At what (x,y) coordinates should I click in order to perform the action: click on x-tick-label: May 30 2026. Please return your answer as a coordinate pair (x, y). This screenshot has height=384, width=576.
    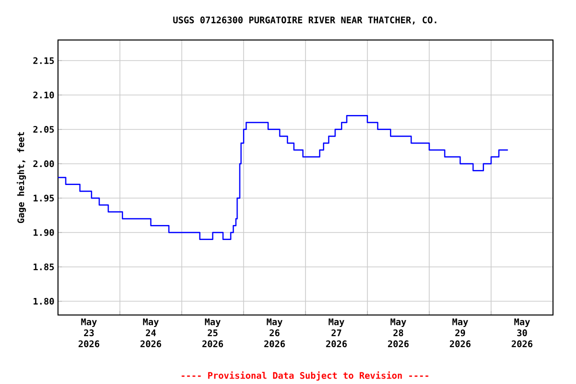
    Looking at the image, I should click on (522, 333).